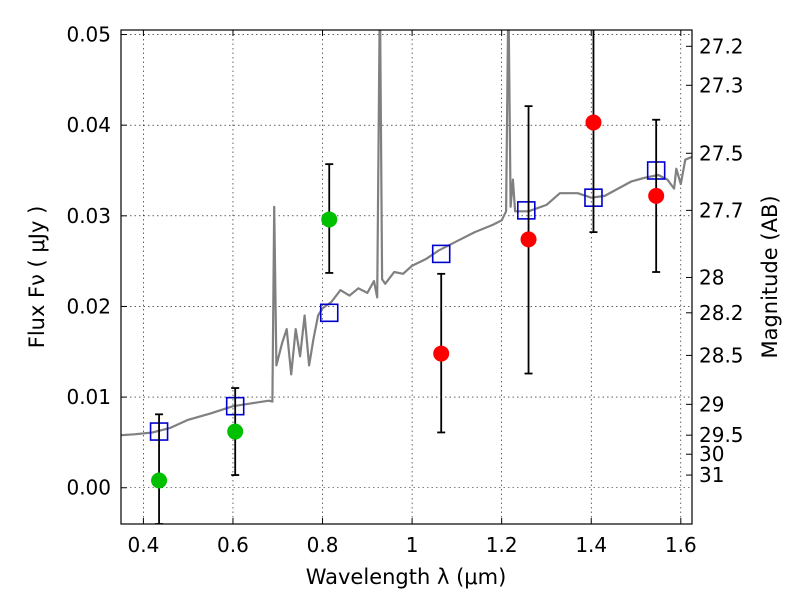 This screenshot has width=800, height=600. What do you see at coordinates (37, 277) in the screenshot?
I see `y-axis-label: Flux Fν ( μJy )` at bounding box center [37, 277].